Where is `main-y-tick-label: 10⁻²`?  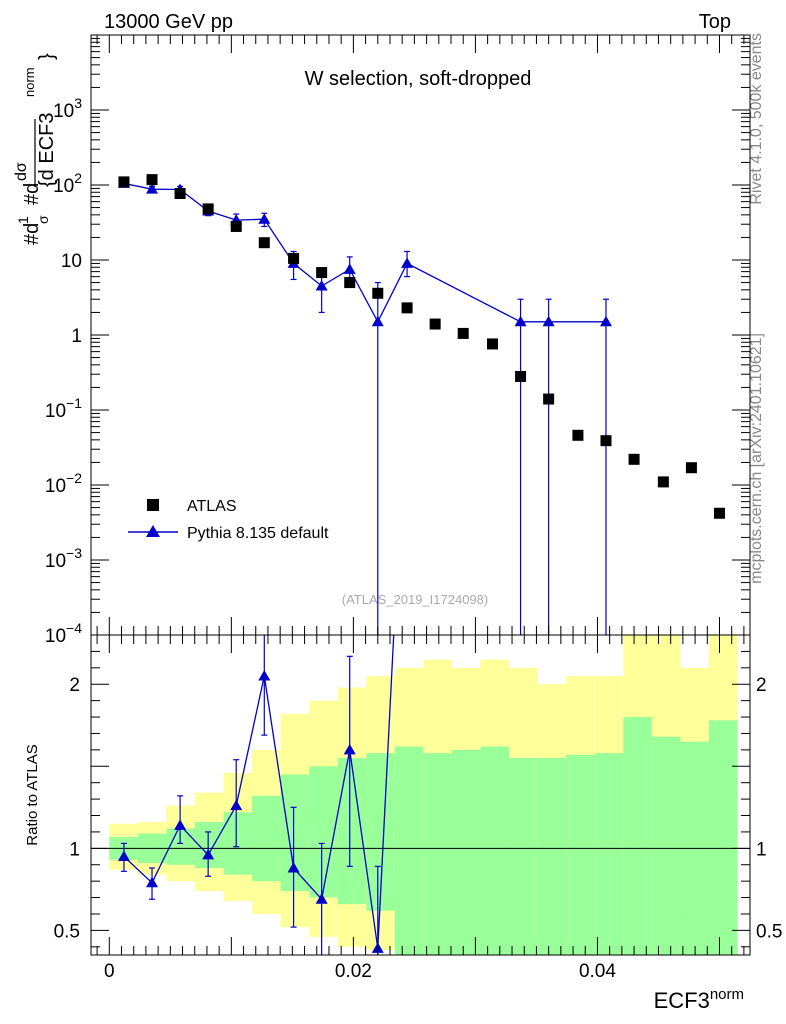 main-y-tick-label: 10⁻² is located at coordinates (63, 483).